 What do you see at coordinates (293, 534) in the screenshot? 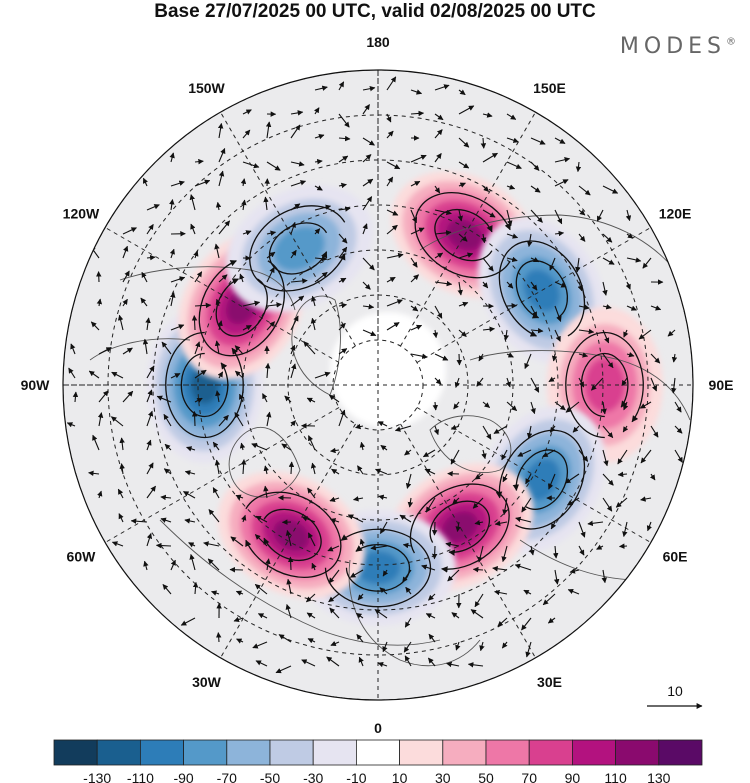
I see `circulation-30w` at bounding box center [293, 534].